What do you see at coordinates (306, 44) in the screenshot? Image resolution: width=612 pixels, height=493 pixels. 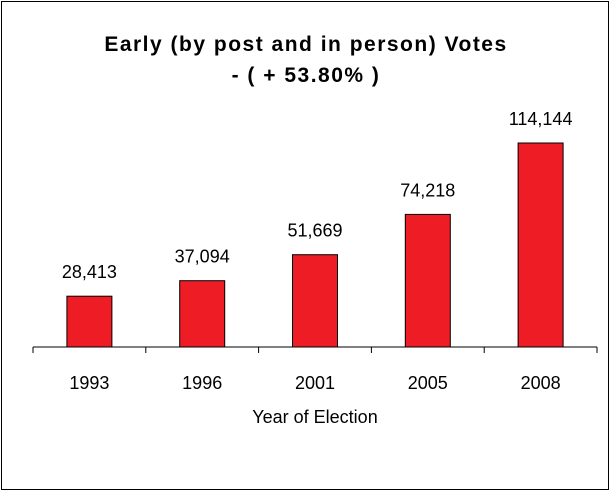 I see `chart-title: Early (by post and in person) Votes` at bounding box center [306, 44].